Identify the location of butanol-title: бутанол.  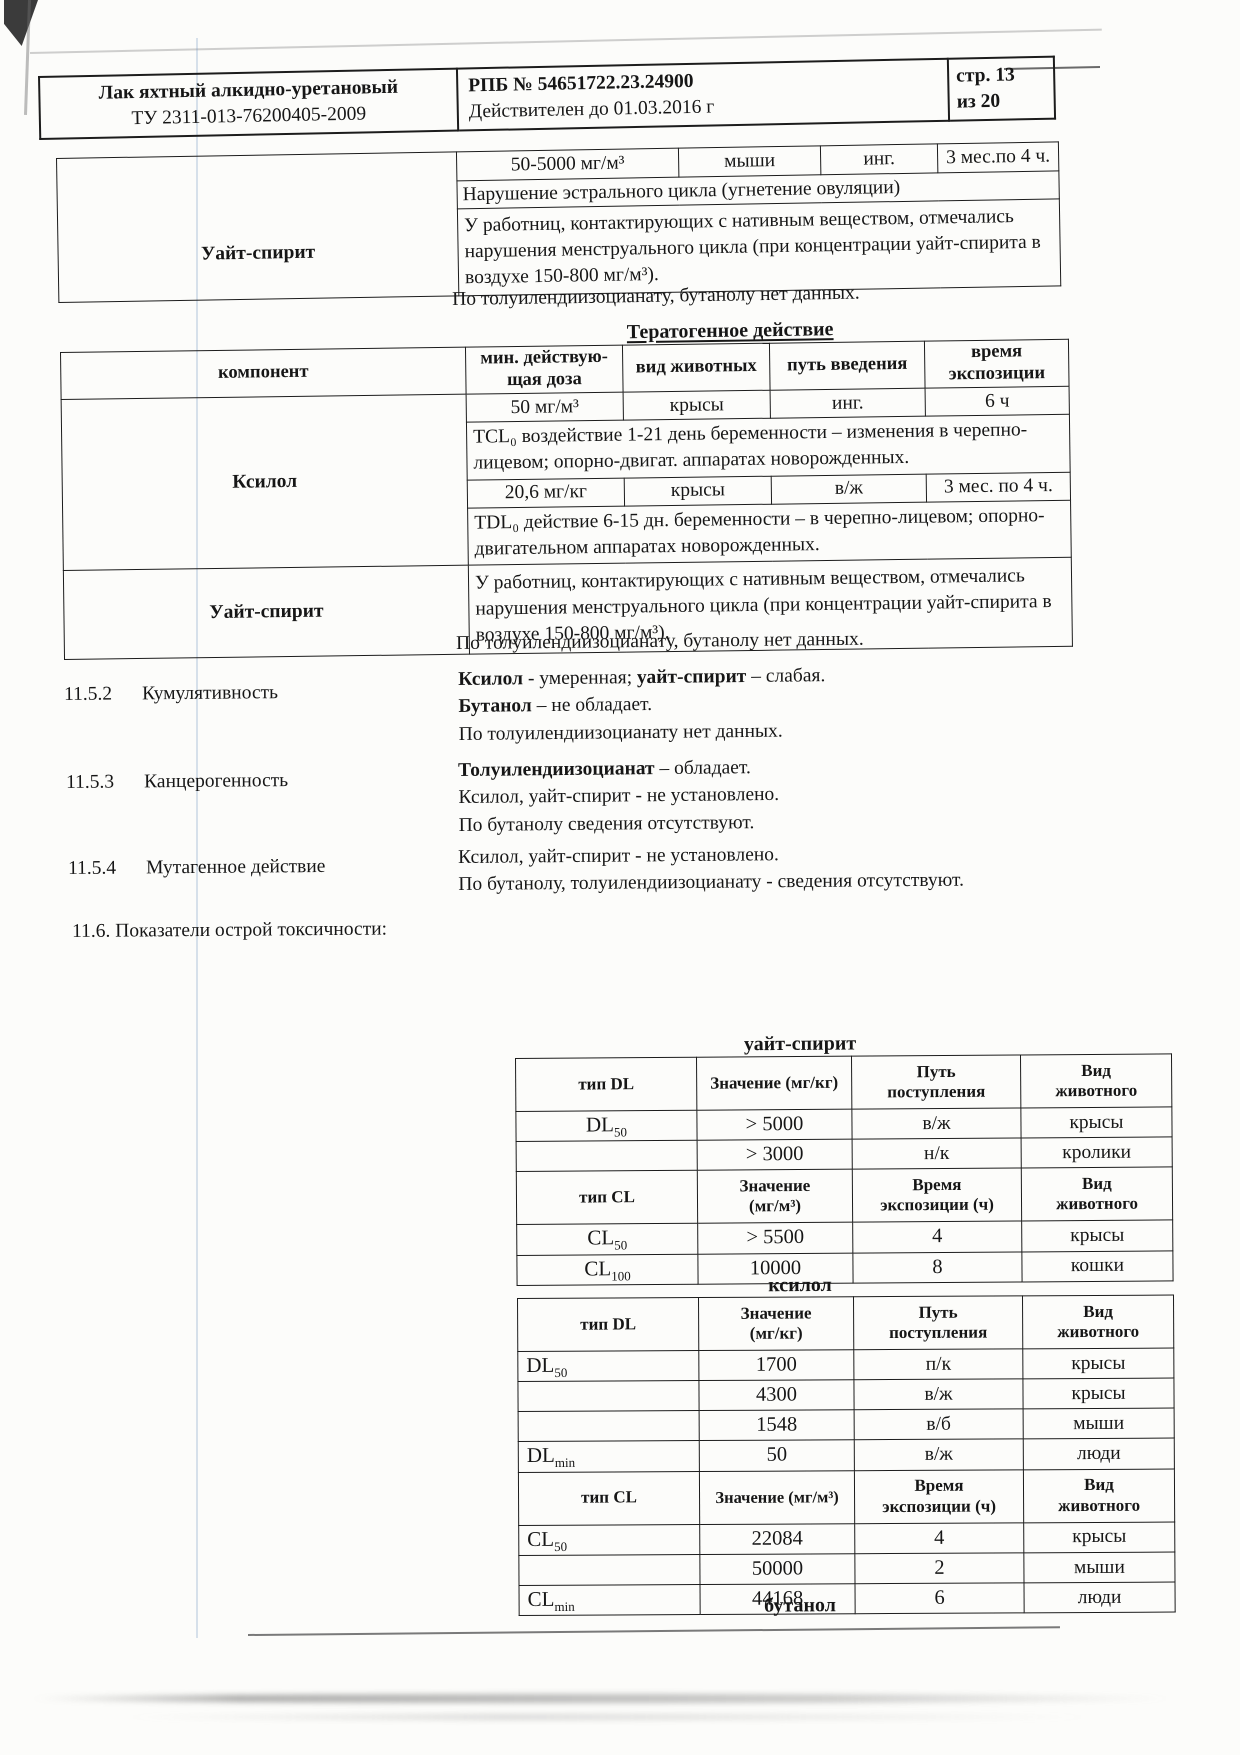
(800, 1605).